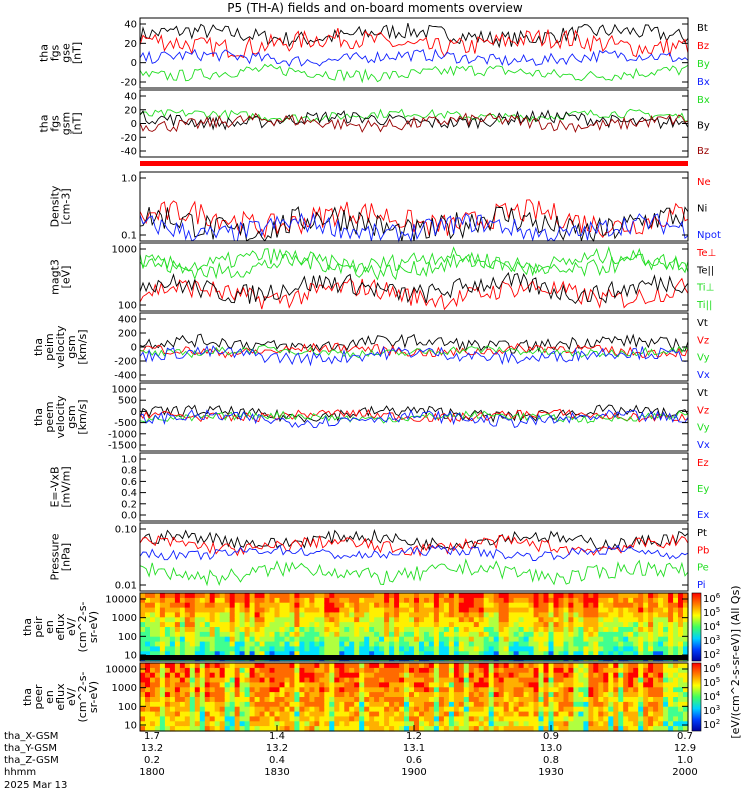 Image resolution: width=750 pixels, height=800 pixels. I want to click on y-tick-label: 0.1, so click(129, 236).